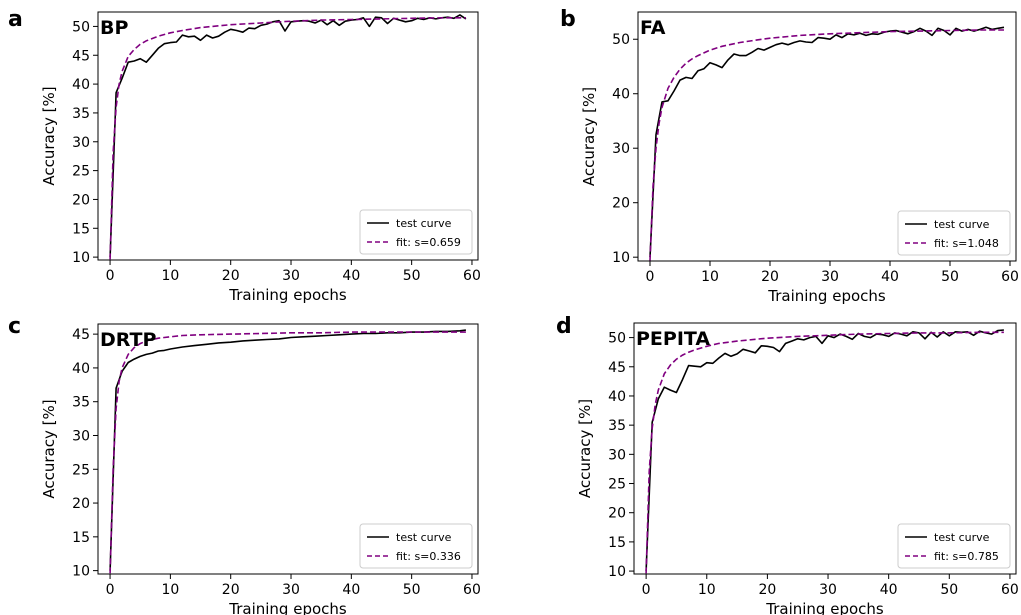 The height and width of the screenshot is (615, 1021). What do you see at coordinates (673, 339) in the screenshot?
I see `chart-title: PEPITA` at bounding box center [673, 339].